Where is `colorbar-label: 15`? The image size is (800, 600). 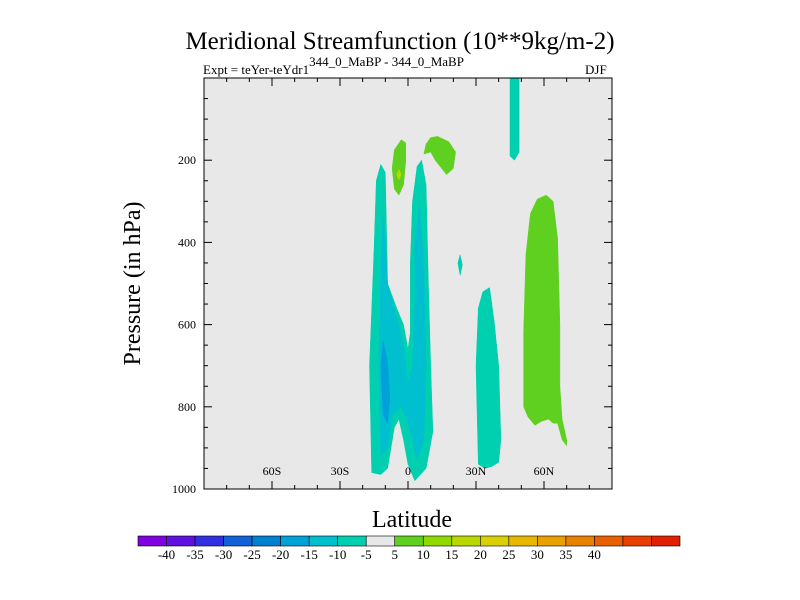
colorbar-label: 15 is located at coordinates (451, 554).